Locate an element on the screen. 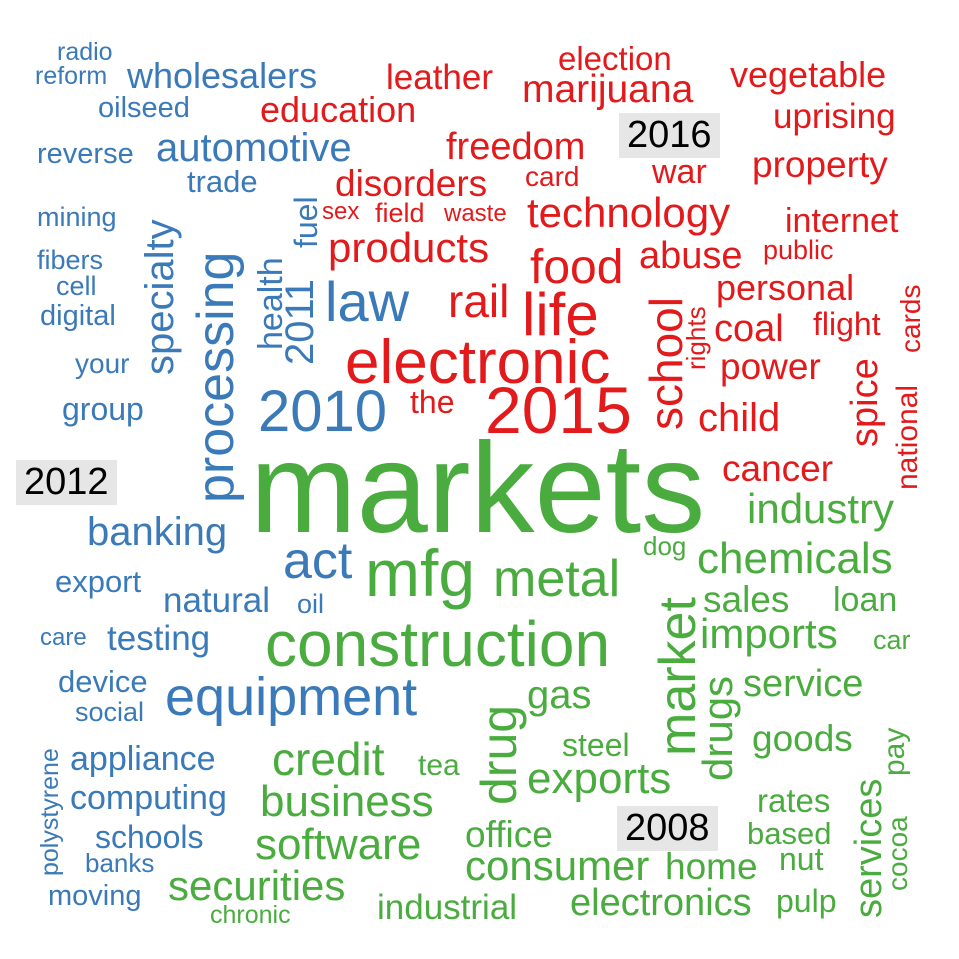 This screenshot has width=959, height=959. word-food: food is located at coordinates (577, 267).